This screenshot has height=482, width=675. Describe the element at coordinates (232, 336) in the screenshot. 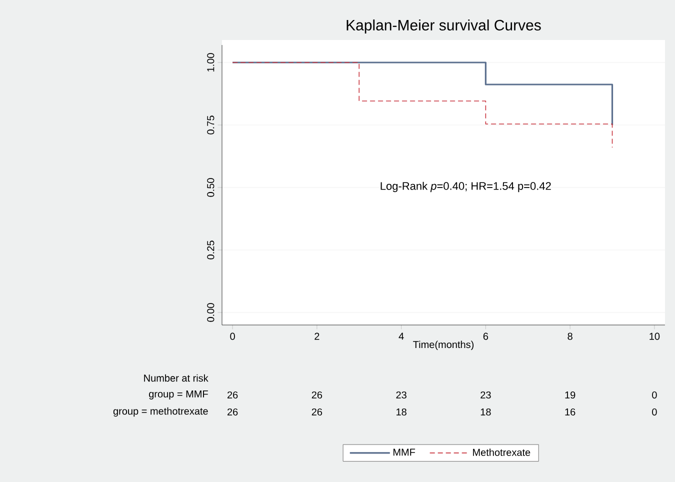

I see `x-tick-label: 0` at that location.